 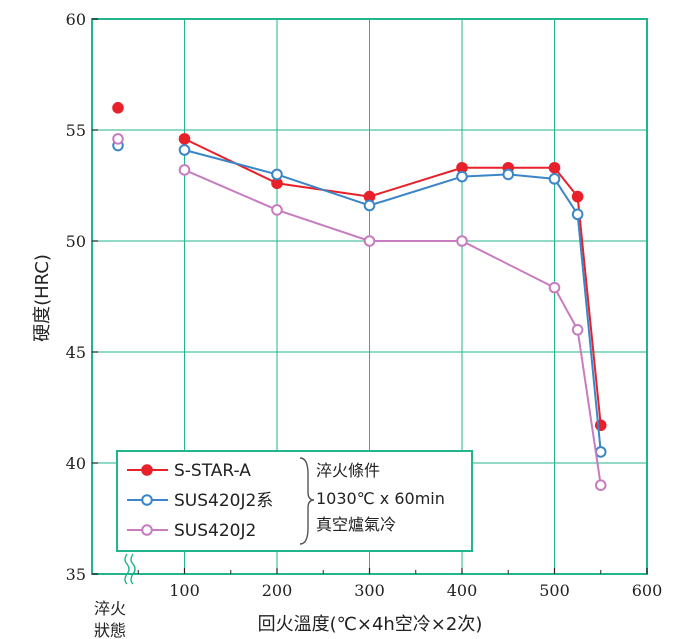 What do you see at coordinates (348, 470) in the screenshot?
I see `quench-condition-title: 淬火條件` at bounding box center [348, 470].